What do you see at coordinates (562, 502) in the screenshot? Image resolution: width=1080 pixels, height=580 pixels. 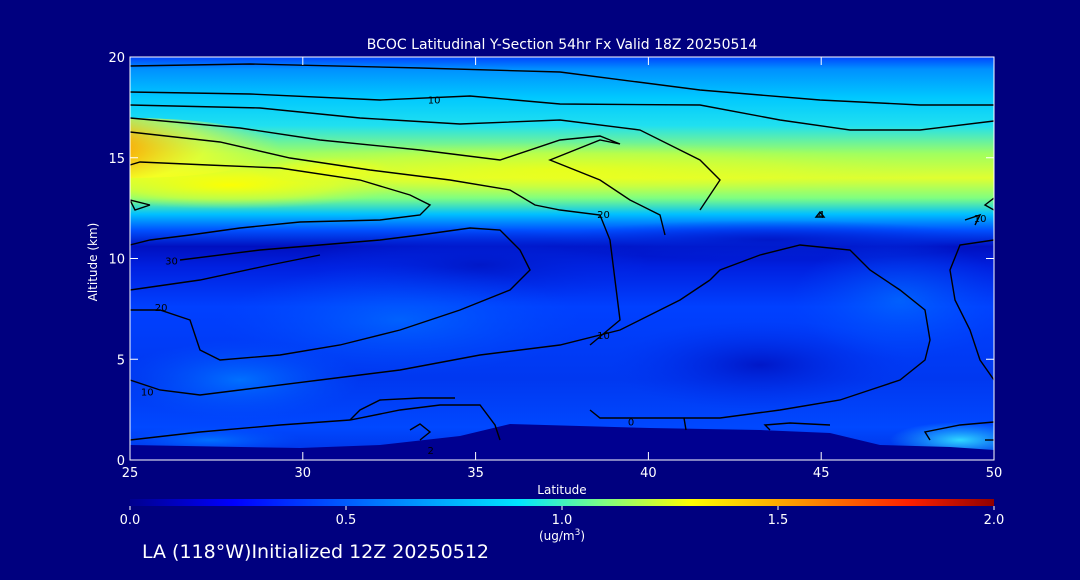 I see `colorbar` at bounding box center [562, 502].